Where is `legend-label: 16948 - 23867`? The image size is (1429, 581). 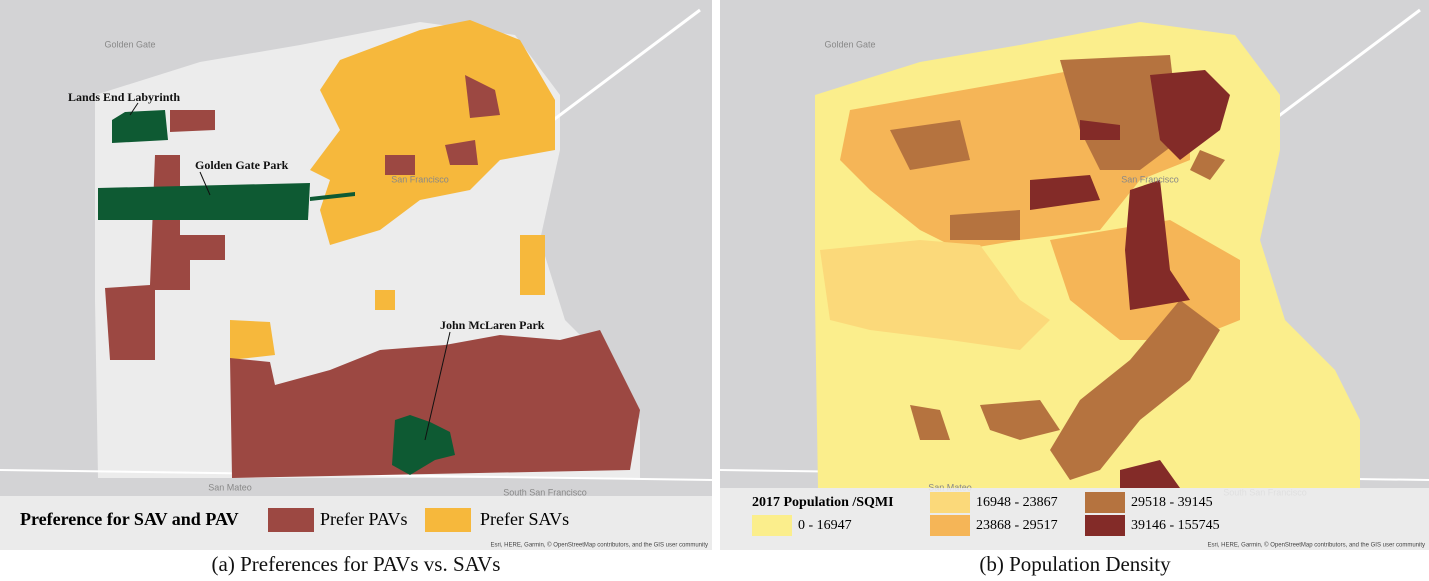 legend-label: 16948 - 23867 is located at coordinates (1017, 502).